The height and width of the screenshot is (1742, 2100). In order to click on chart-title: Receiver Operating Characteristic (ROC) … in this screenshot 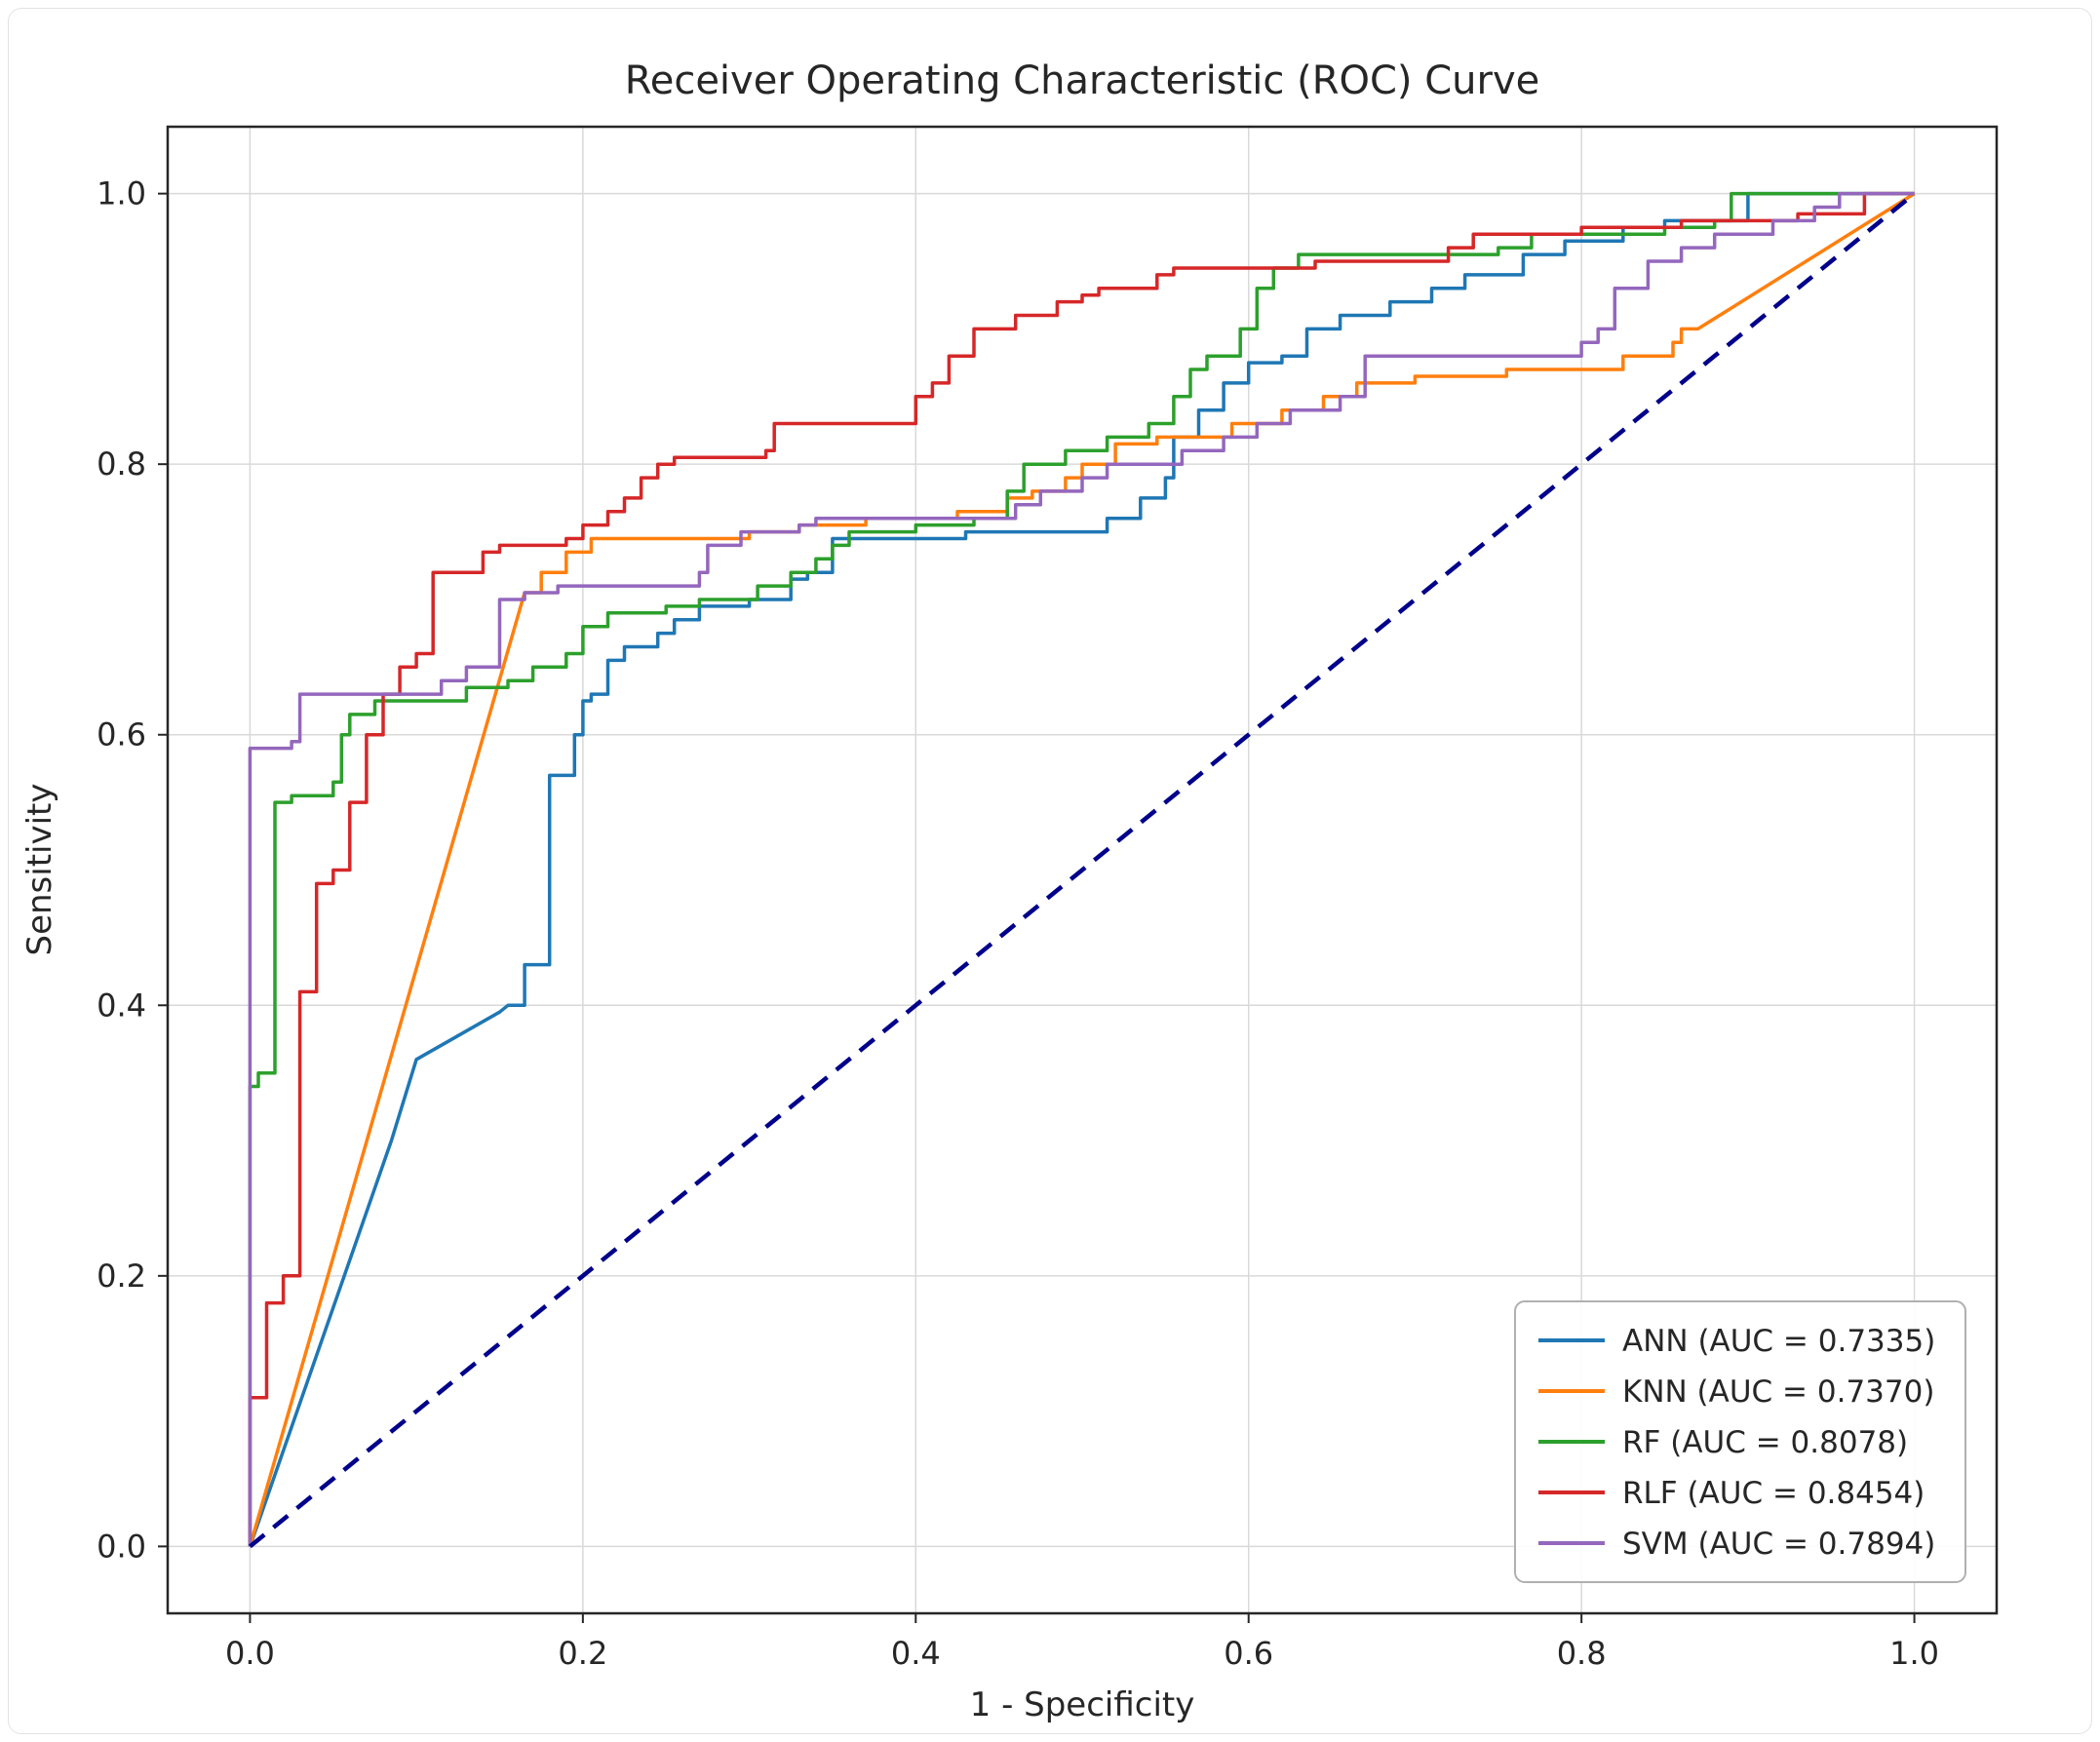, I will do `click(1083, 80)`.